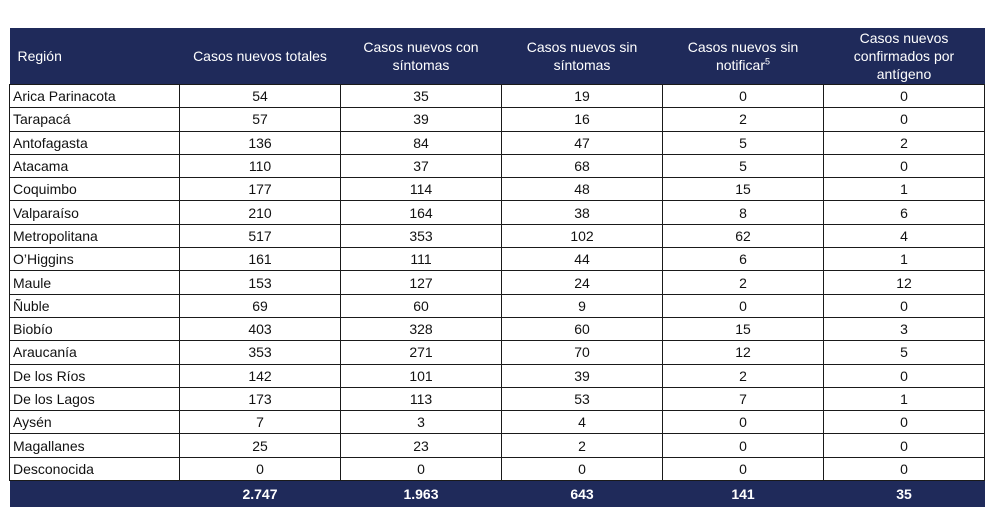 This screenshot has height=522, width=1000. I want to click on total-cases-cell: 0, so click(260, 469).